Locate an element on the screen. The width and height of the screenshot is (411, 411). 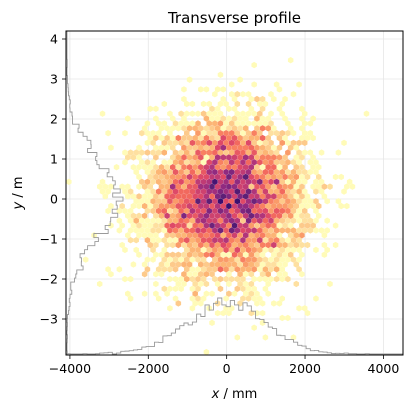
y-axis-label: y / m is located at coordinates (18, 193).